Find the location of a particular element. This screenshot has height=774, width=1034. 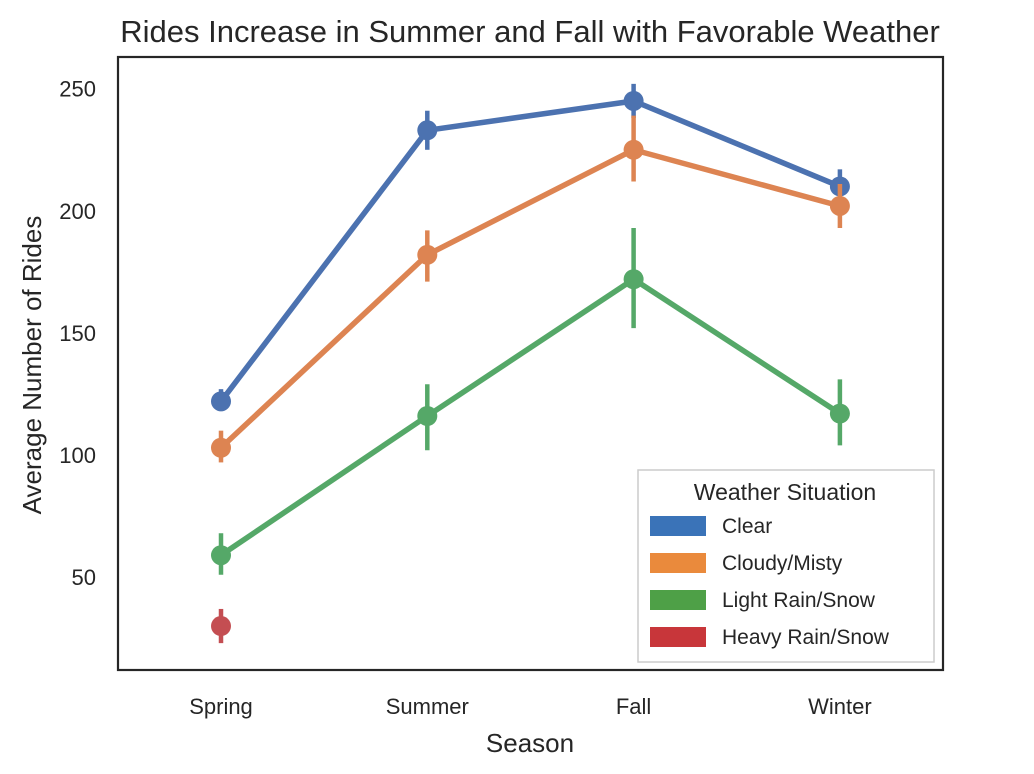

legend-label: Heavy Rain/Snow is located at coordinates (806, 637).